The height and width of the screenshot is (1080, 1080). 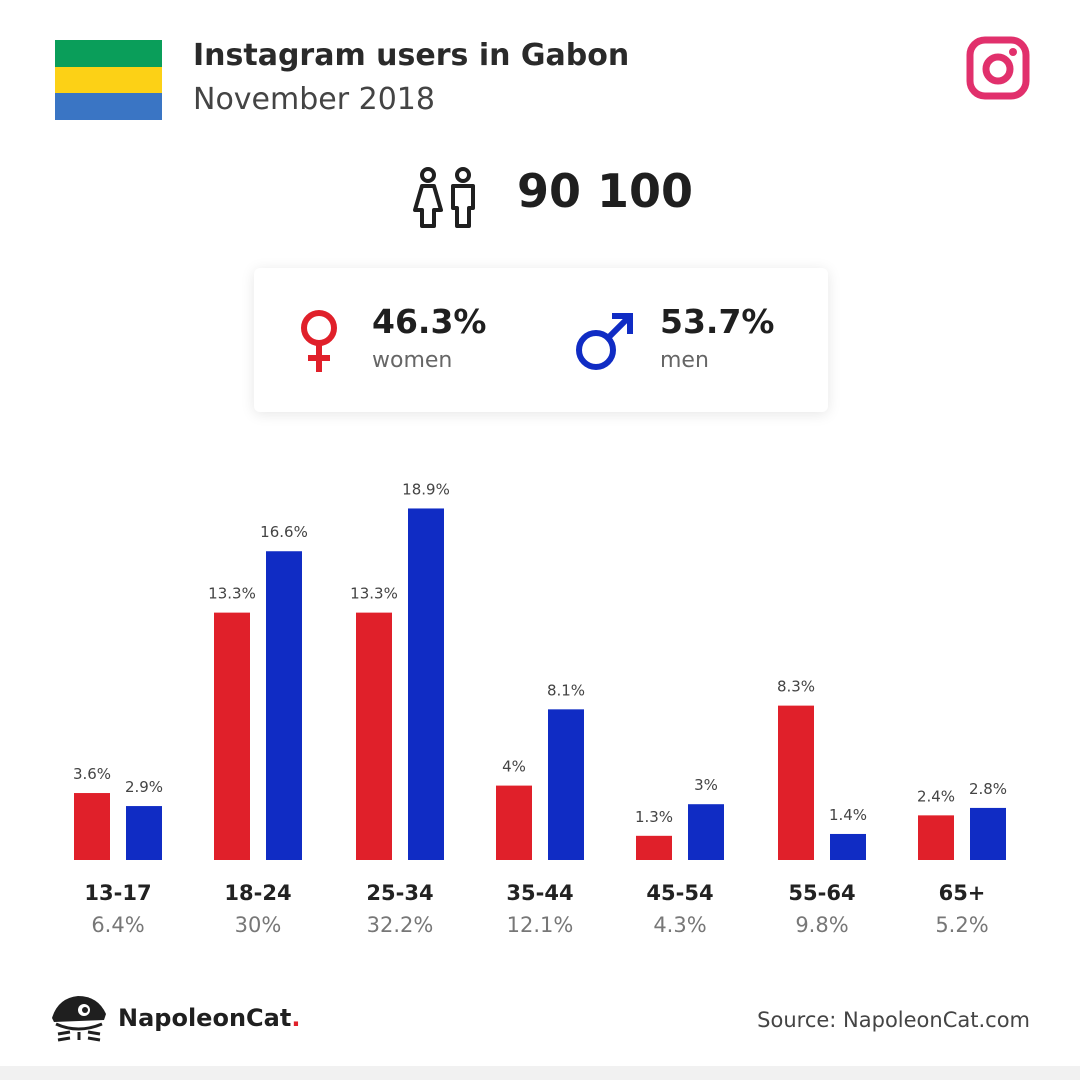 I want to click on age-group-total: 12.1%, so click(x=540, y=925).